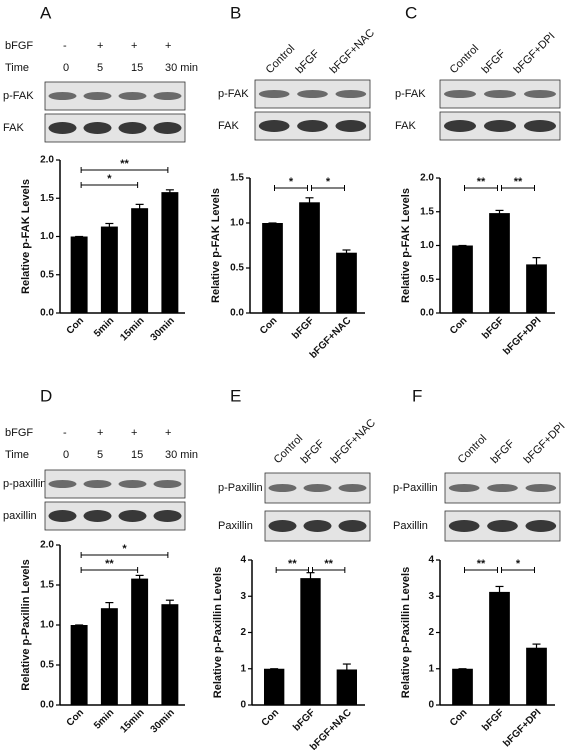 The image size is (566, 750). I want to click on y-tick-label: 3, so click(243, 596).